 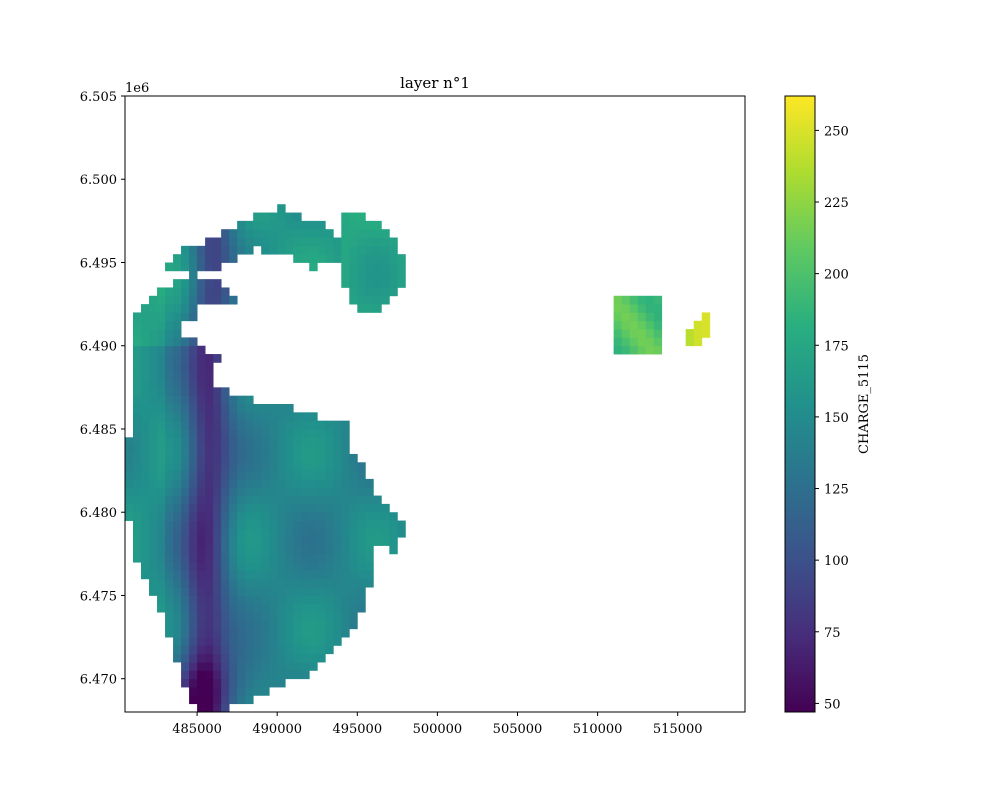 I want to click on colorbar-tick-label: 150, so click(x=836, y=418).